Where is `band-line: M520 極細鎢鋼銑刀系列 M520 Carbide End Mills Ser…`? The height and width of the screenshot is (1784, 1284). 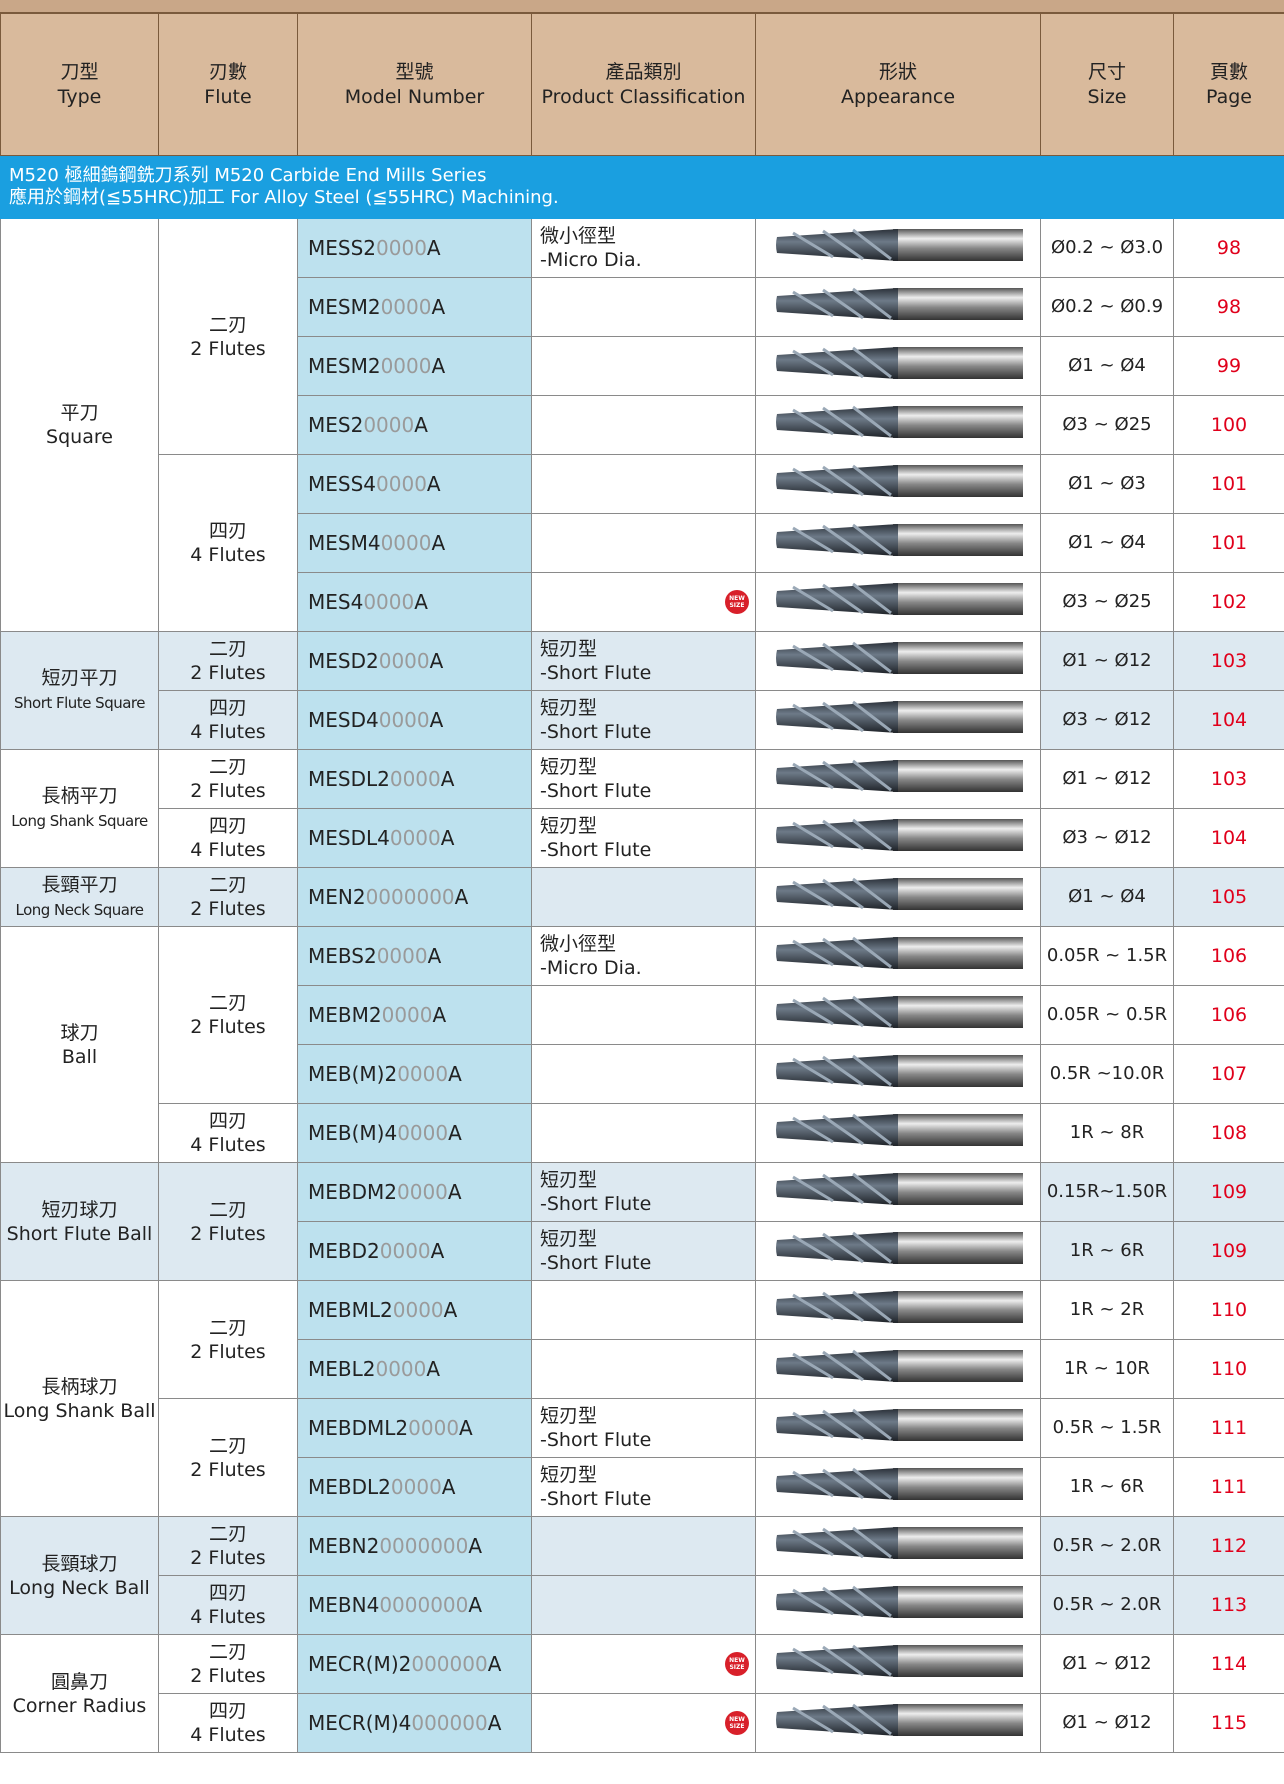
band-line: M520 極細鎢鋼銑刀系列 M520 Carbide End Mills Ser… is located at coordinates (248, 175).